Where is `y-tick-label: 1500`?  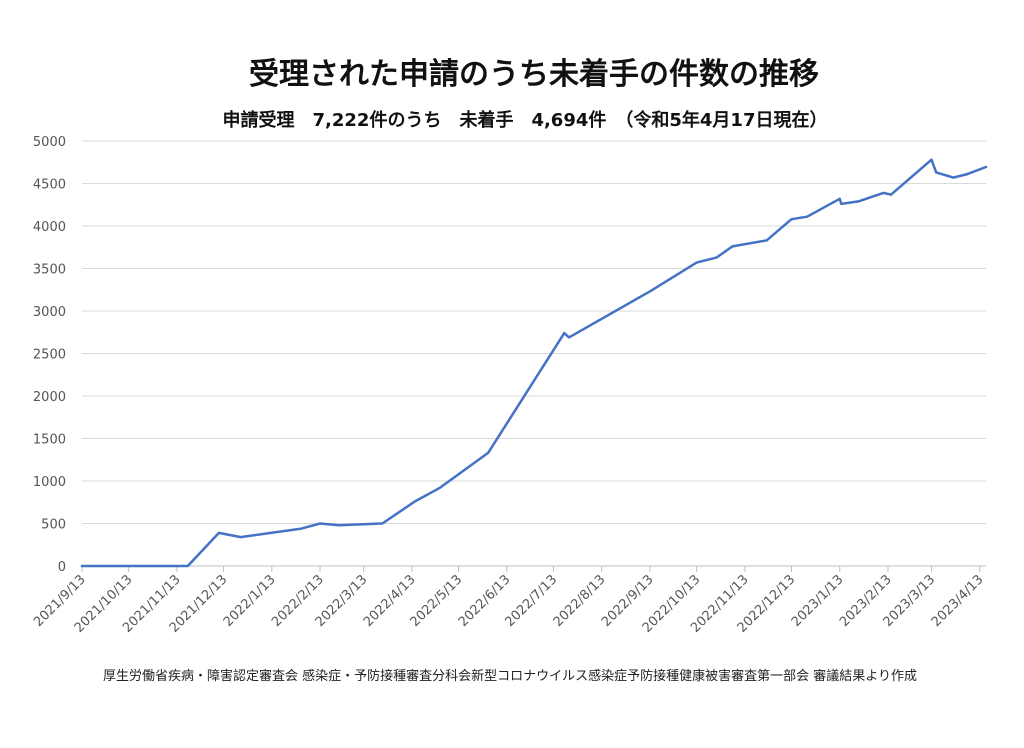
y-tick-label: 1500 is located at coordinates (49, 440).